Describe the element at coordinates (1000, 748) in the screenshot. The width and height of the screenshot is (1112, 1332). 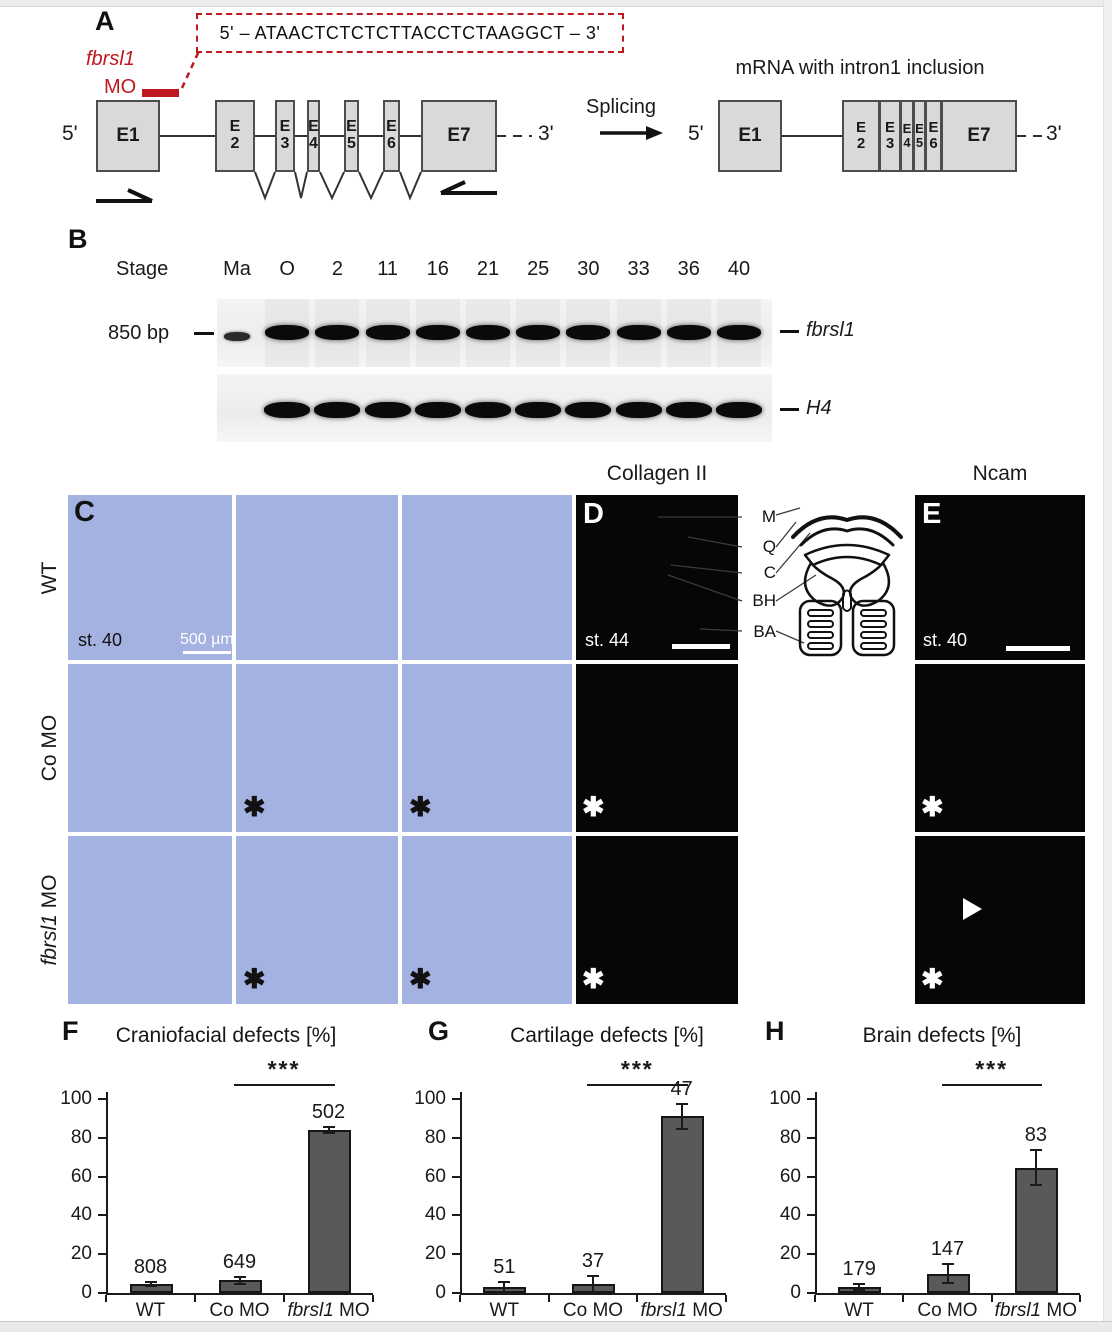
I see `stain-ncam-como` at that location.